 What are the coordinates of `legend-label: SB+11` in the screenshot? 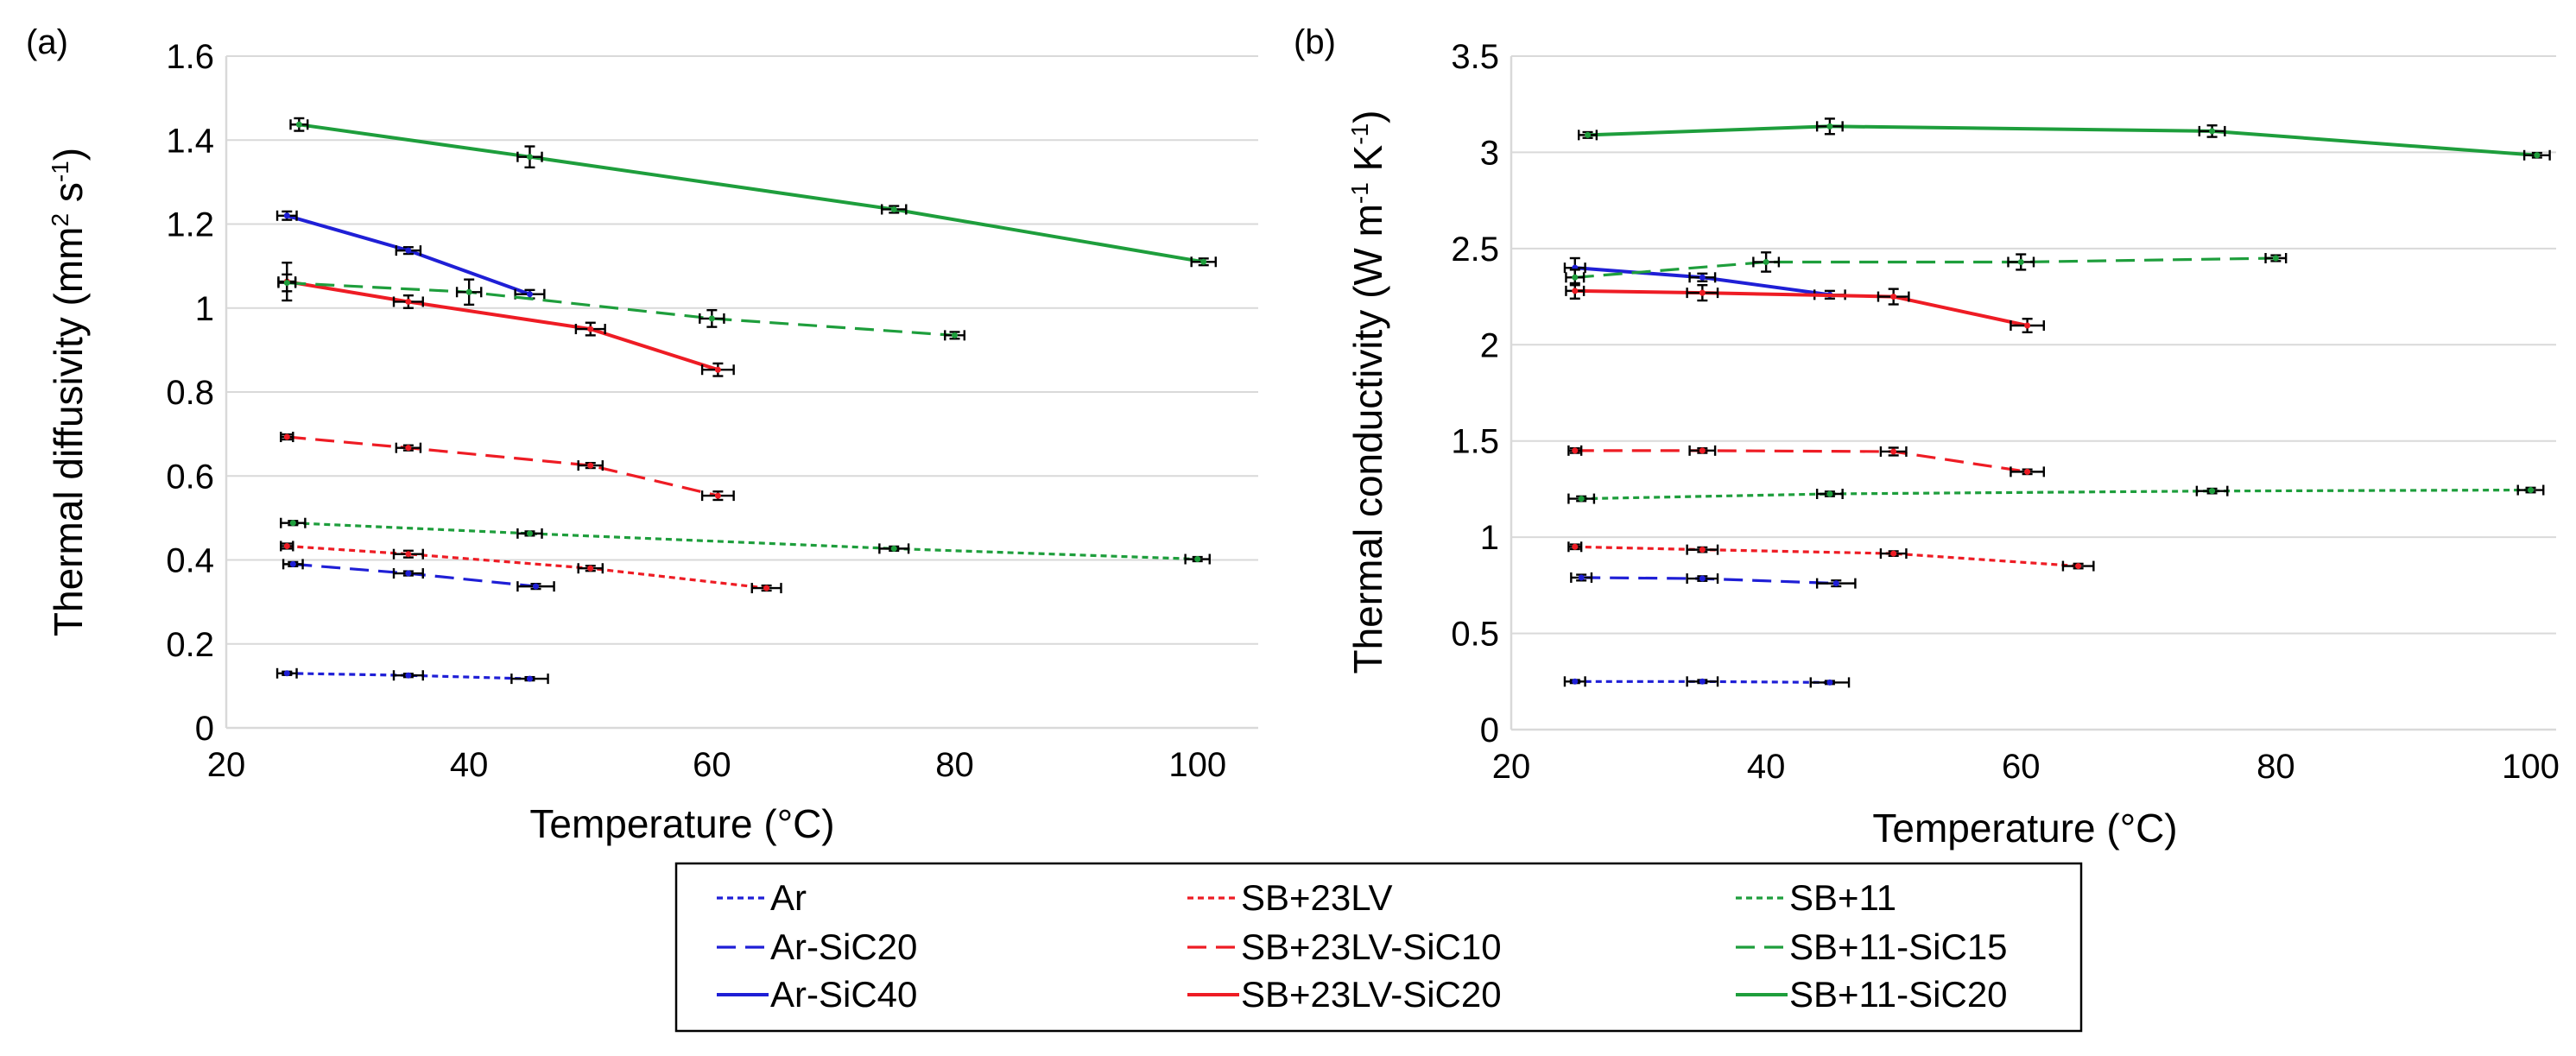 It's located at (1842, 898).